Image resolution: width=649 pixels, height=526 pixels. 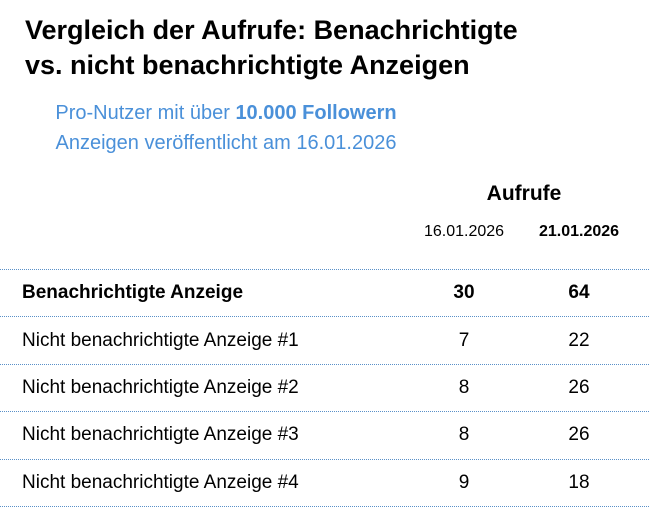 I want to click on table-group-header-row: Aufrufe, so click(x=324, y=194).